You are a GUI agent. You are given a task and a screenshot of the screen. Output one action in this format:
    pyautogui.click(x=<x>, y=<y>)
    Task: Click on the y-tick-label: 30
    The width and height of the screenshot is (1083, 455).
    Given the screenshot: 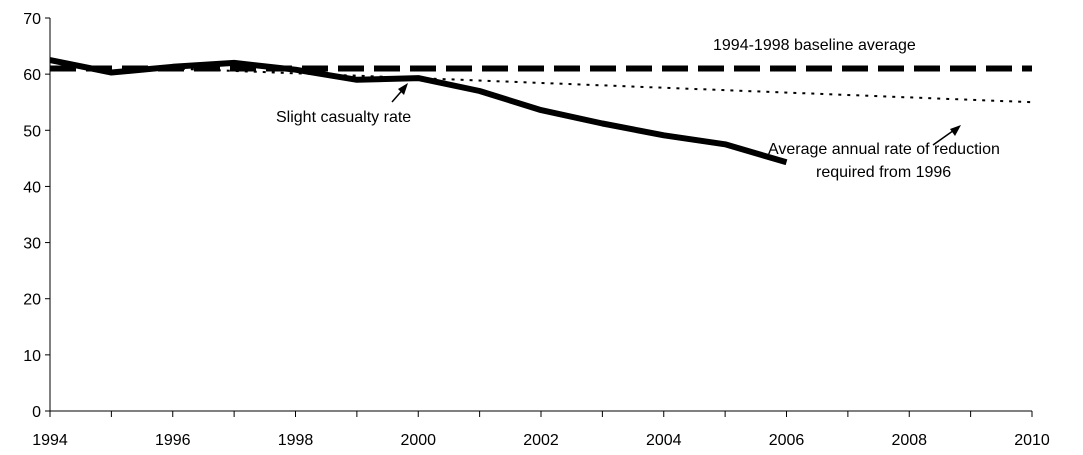 What is the action you would take?
    pyautogui.click(x=32, y=244)
    